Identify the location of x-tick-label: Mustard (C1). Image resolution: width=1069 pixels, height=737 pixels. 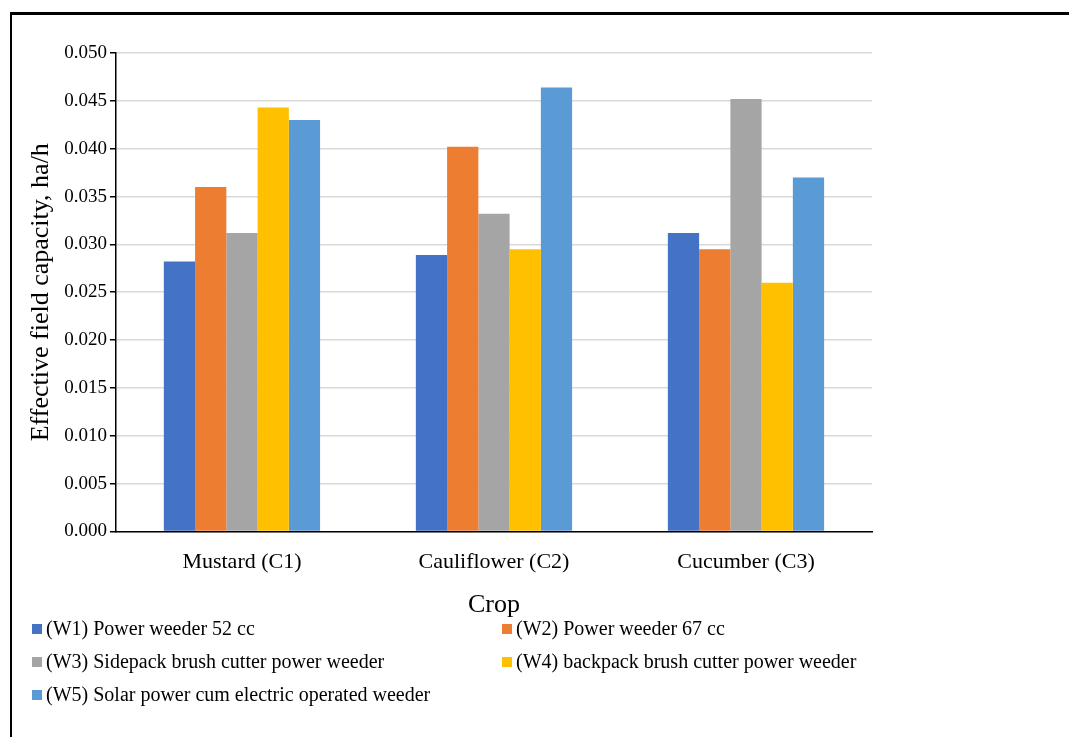
(242, 561).